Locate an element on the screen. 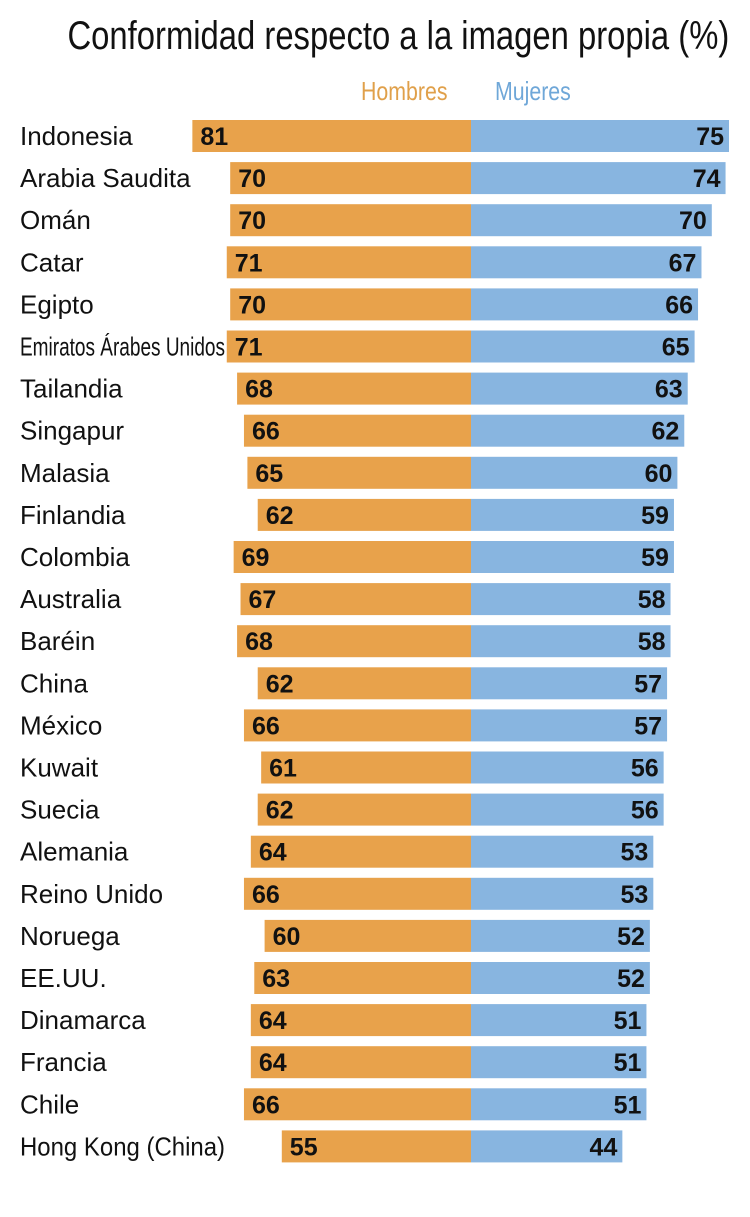  value-label-hombres: 71 is located at coordinates (249, 263).